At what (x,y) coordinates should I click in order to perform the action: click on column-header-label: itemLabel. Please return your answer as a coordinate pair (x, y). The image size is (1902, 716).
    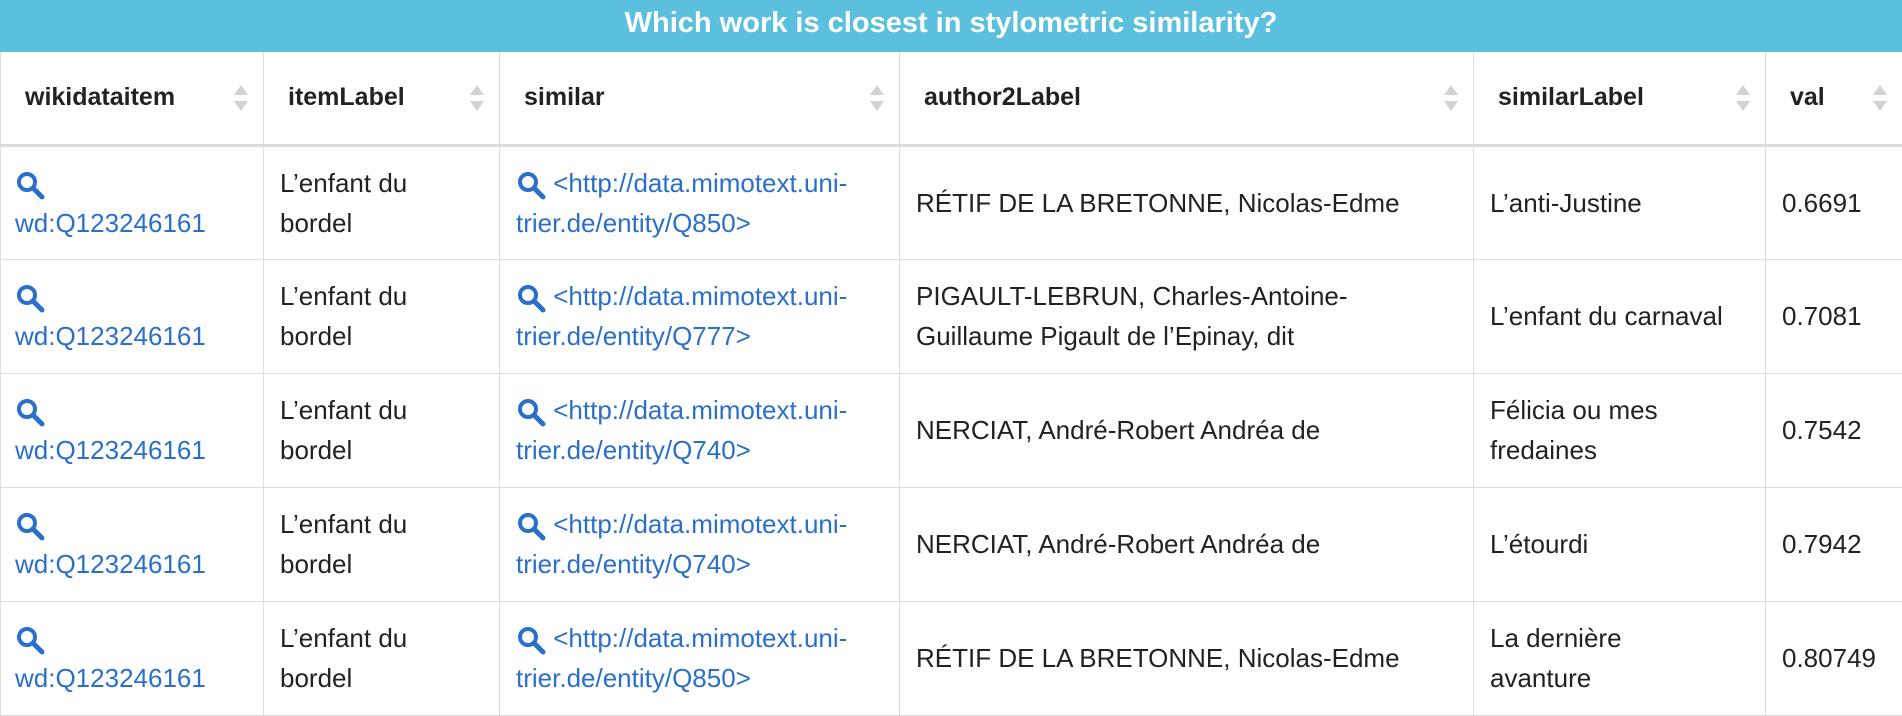
    Looking at the image, I should click on (346, 97).